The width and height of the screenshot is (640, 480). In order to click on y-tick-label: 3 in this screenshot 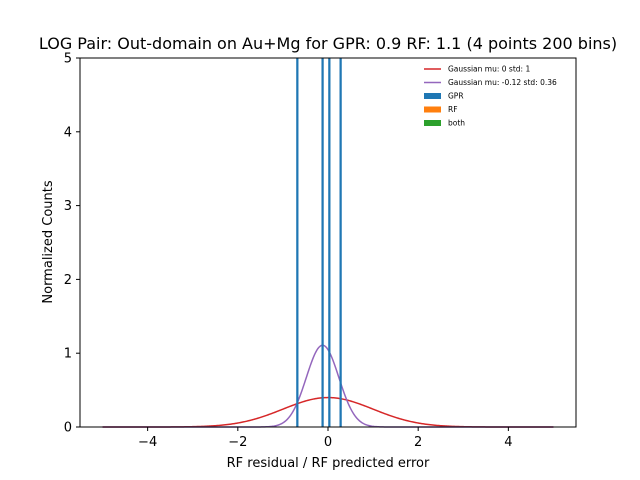, I will do `click(68, 206)`.